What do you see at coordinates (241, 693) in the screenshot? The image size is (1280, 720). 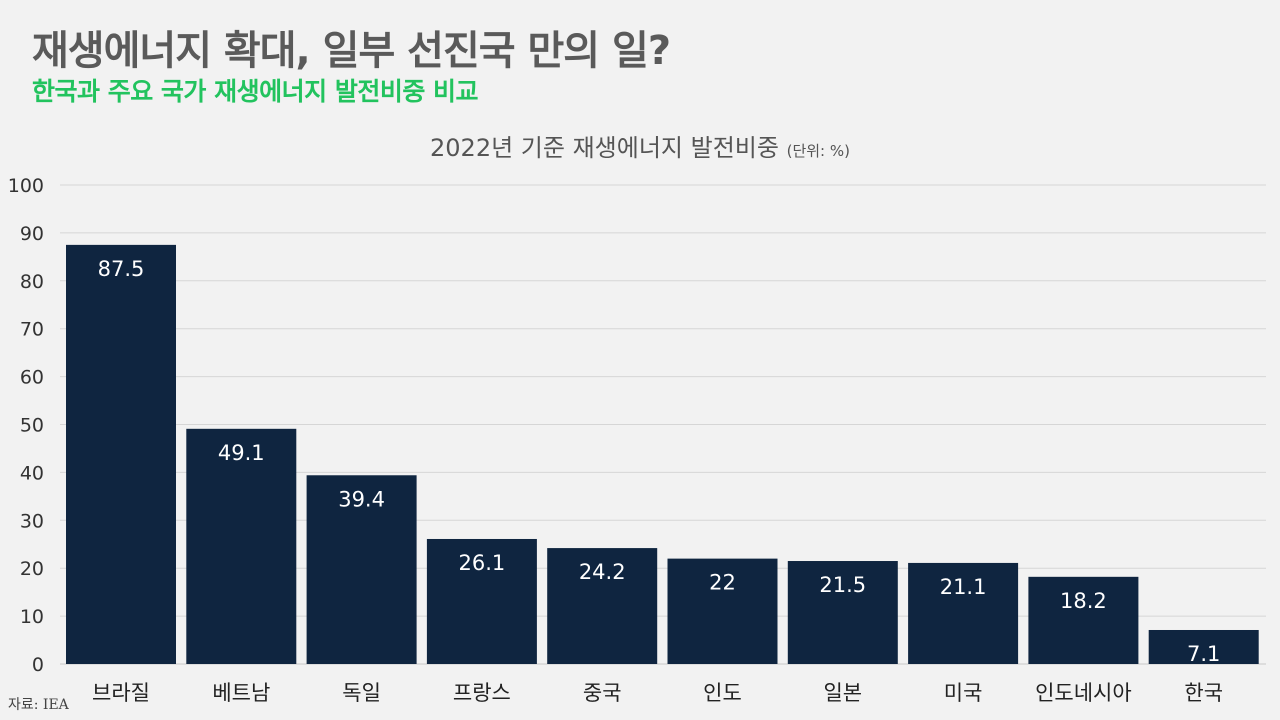 I see `x-tick-label: 베트남` at bounding box center [241, 693].